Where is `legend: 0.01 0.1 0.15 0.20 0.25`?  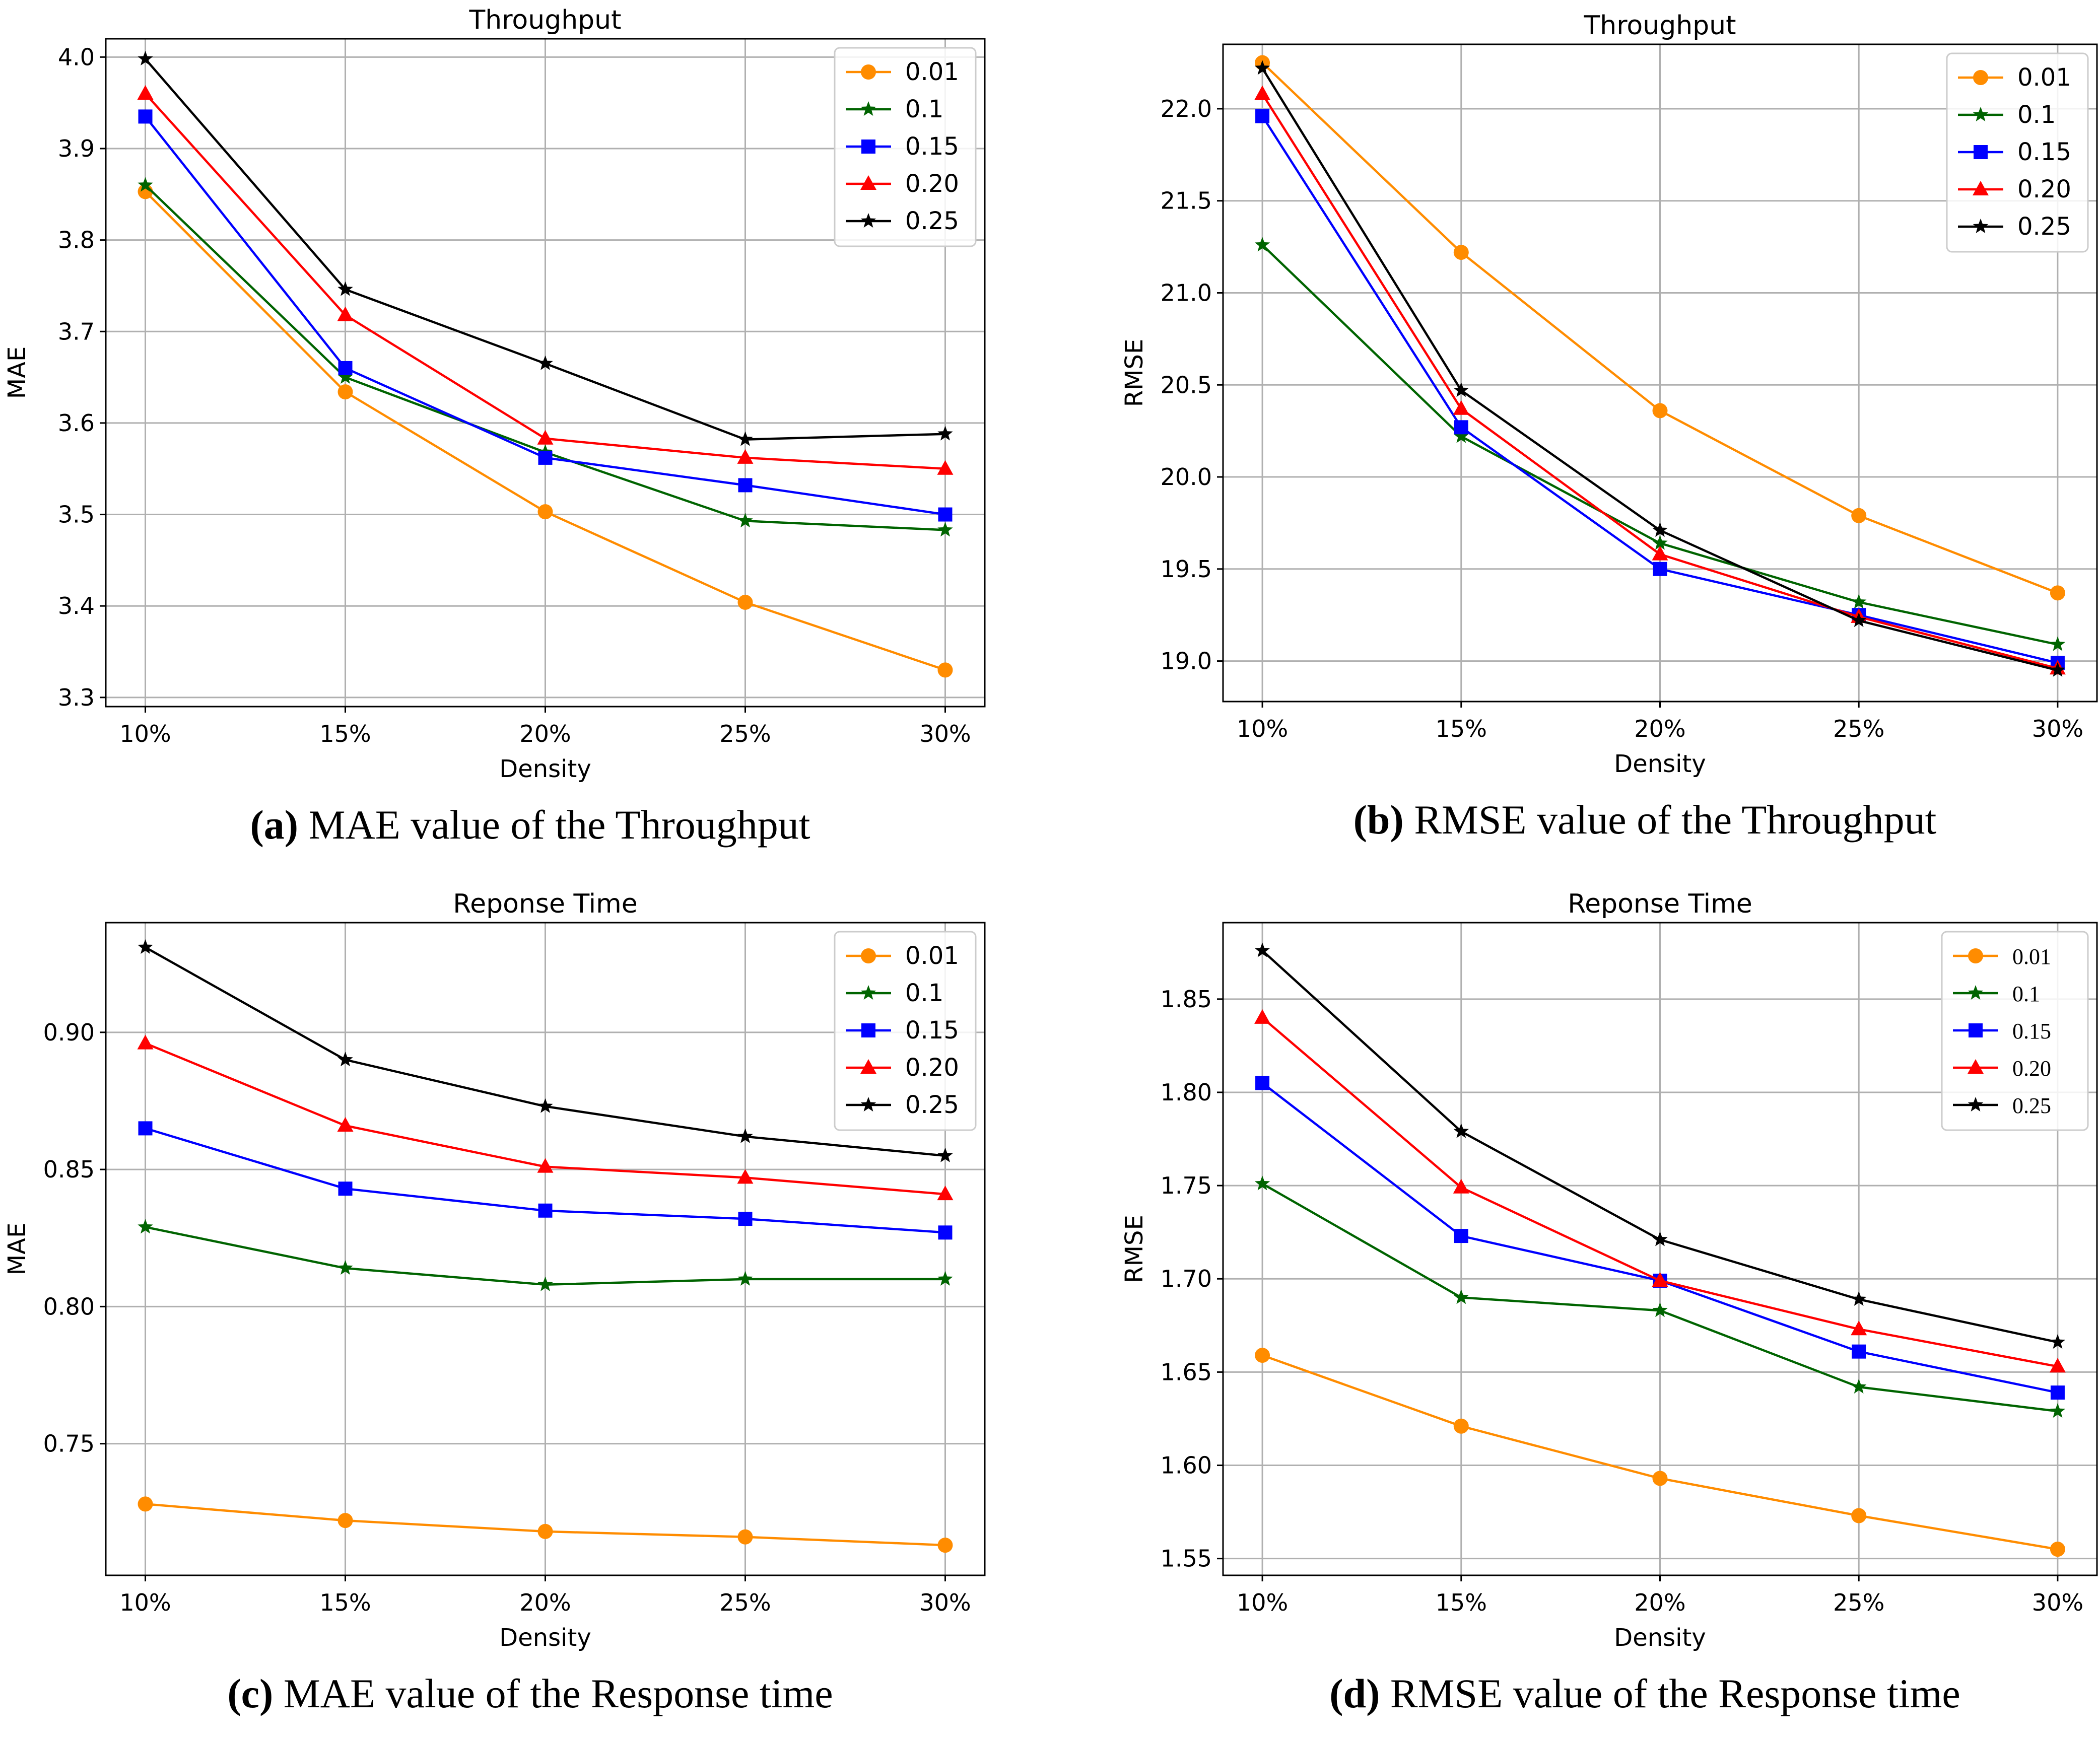 legend: 0.01 0.1 0.15 0.20 0.25 is located at coordinates (905, 1031).